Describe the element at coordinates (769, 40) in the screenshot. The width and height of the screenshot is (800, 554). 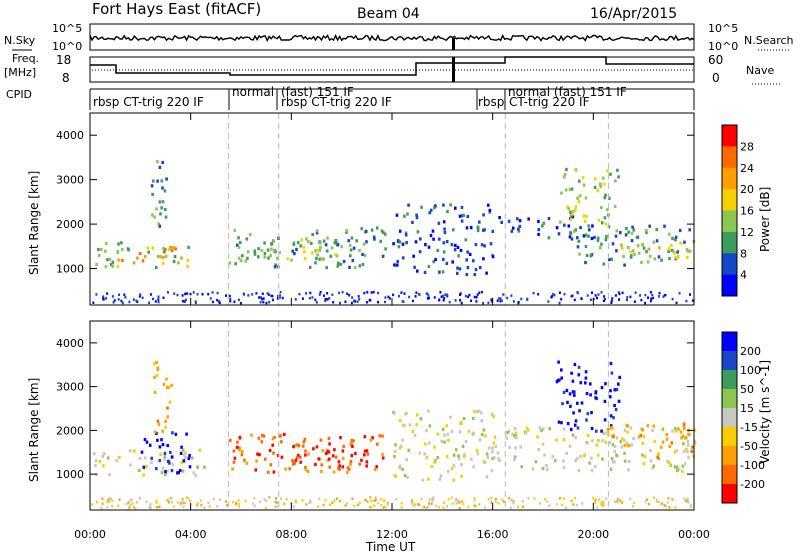
I see `nsearch-label: N.Search` at that location.